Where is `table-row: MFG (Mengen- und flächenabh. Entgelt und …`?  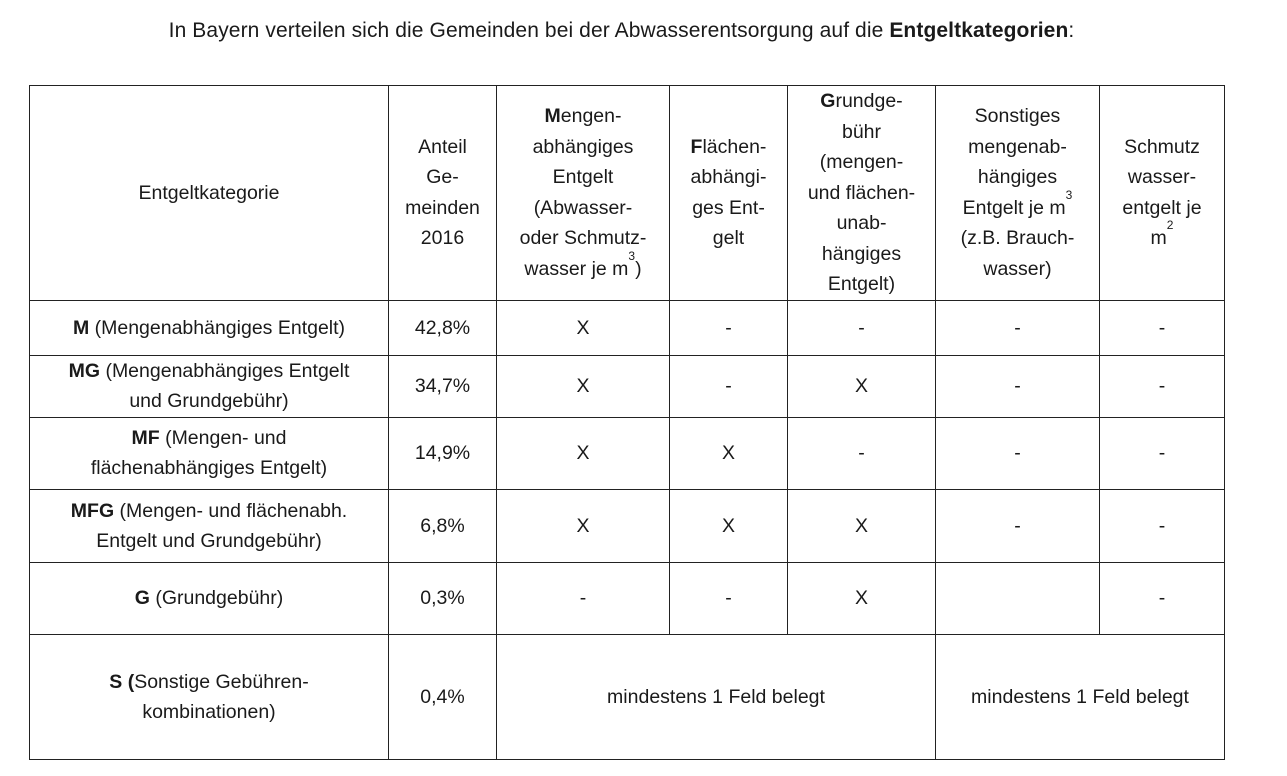
table-row: MFG (Mengen- und flächenabh. Entgelt und … is located at coordinates (627, 525).